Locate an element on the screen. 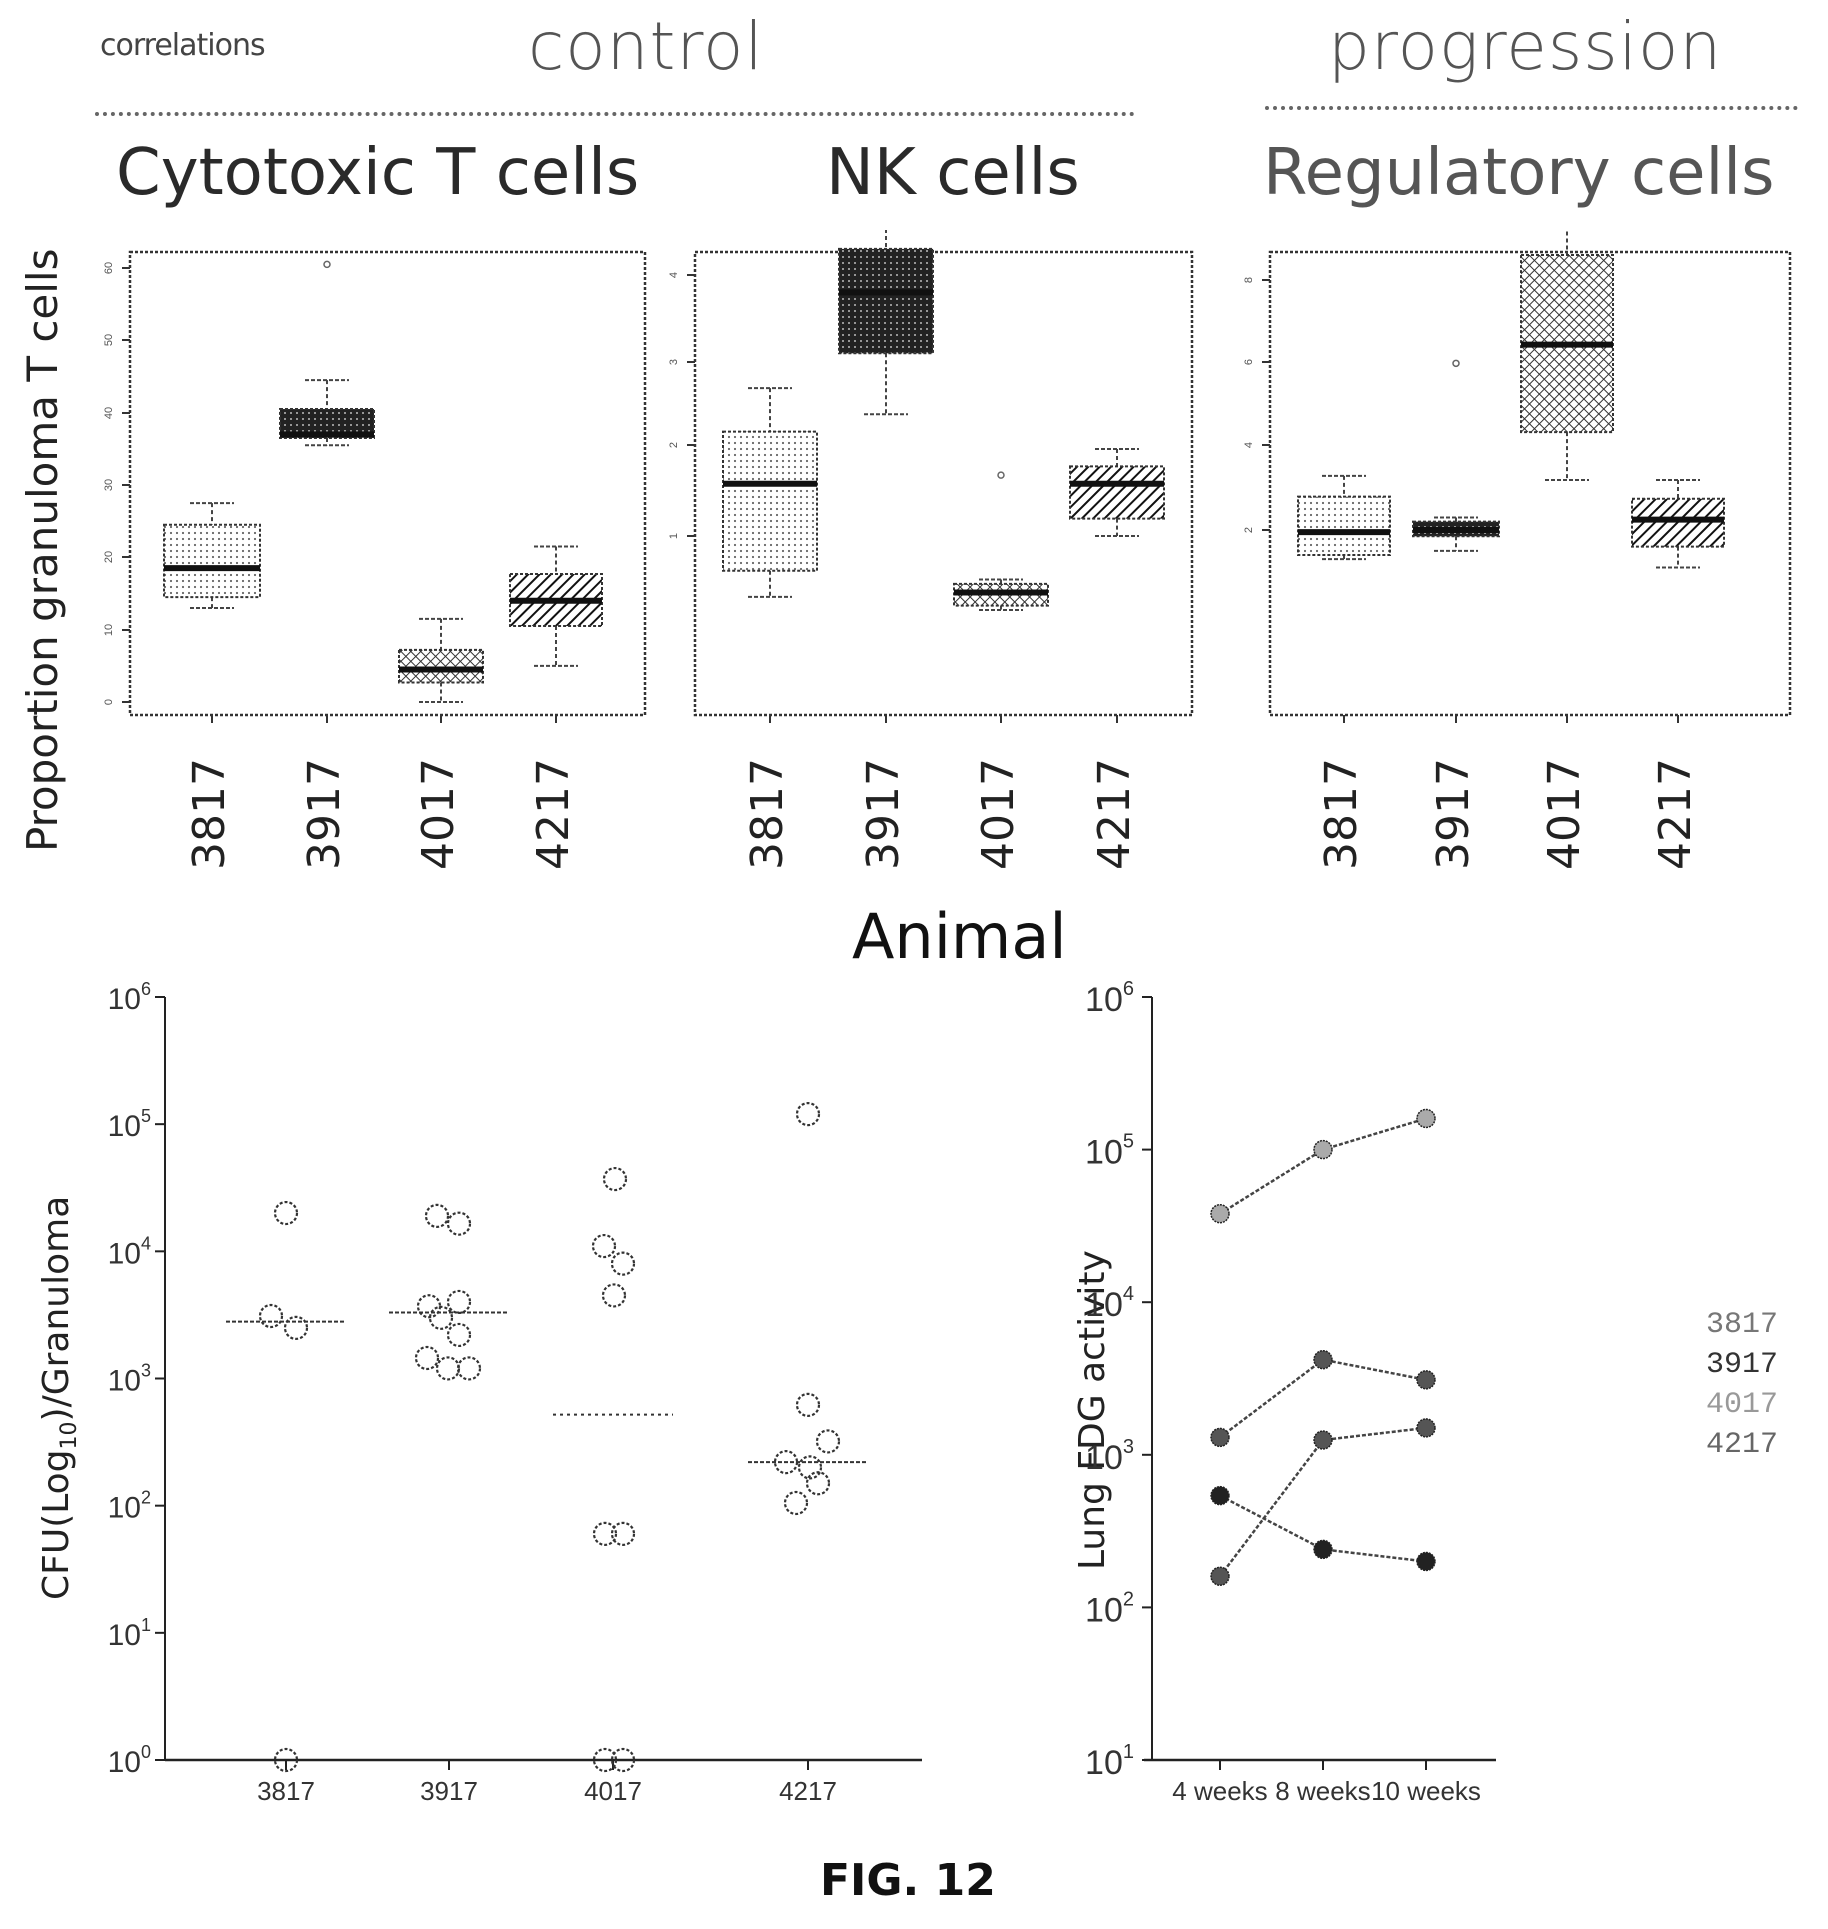 This screenshot has width=1828, height=1929. fdg-legend: 3817 3917 4017 4217 is located at coordinates (1742, 1385).